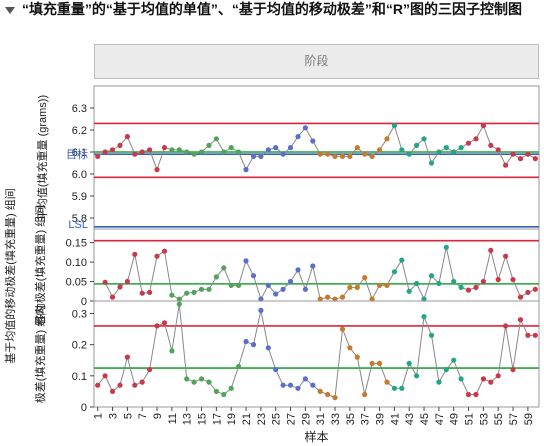 This screenshot has width=544, height=446. Describe the element at coordinates (79, 314) in the screenshot. I see `y-tick-label: 0.3` at that location.